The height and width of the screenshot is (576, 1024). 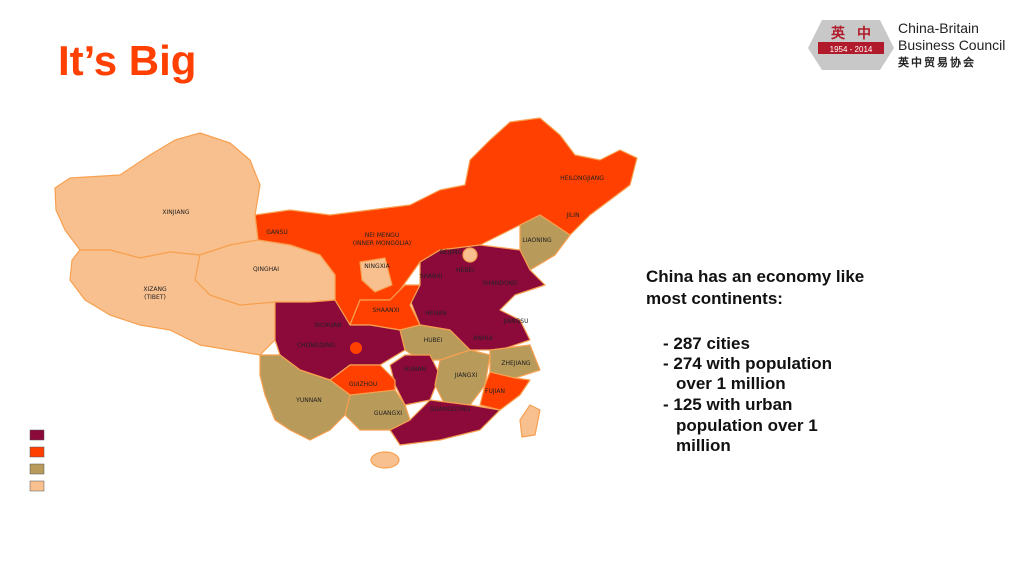 What do you see at coordinates (327, 325) in the screenshot?
I see `region-label: SICHUAN` at bounding box center [327, 325].